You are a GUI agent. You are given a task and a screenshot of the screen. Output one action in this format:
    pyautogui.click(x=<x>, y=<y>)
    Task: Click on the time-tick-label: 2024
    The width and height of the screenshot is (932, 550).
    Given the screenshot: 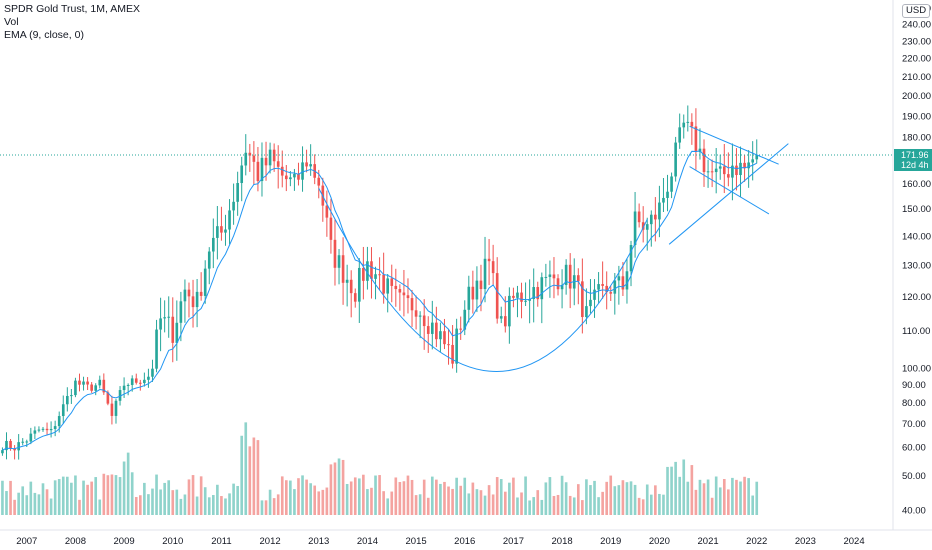 What is the action you would take?
    pyautogui.click(x=853, y=541)
    